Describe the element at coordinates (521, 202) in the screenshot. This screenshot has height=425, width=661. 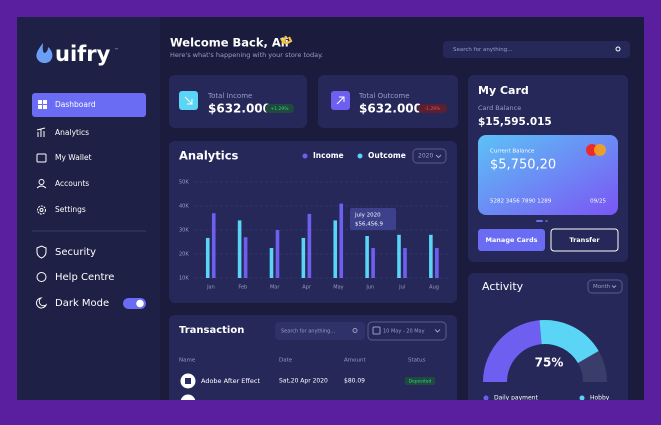
I see `card-number: 5282 3456 7890 1289` at that location.